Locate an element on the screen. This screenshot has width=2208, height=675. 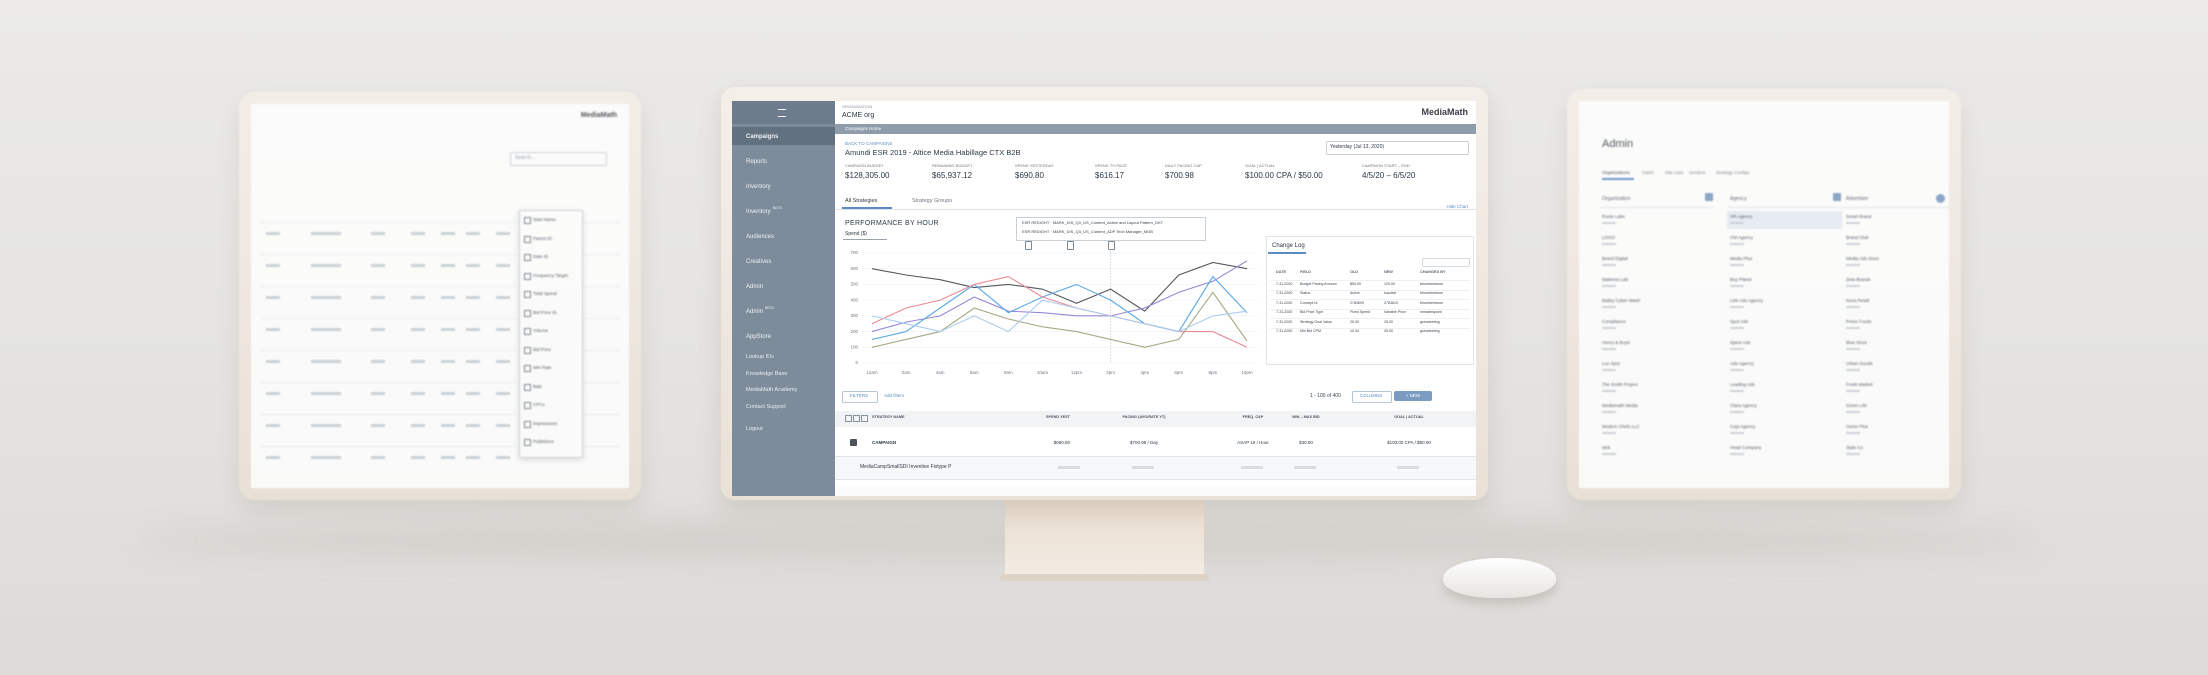
table-header: PACING (AVG/RATE YT) is located at coordinates (1144, 417).